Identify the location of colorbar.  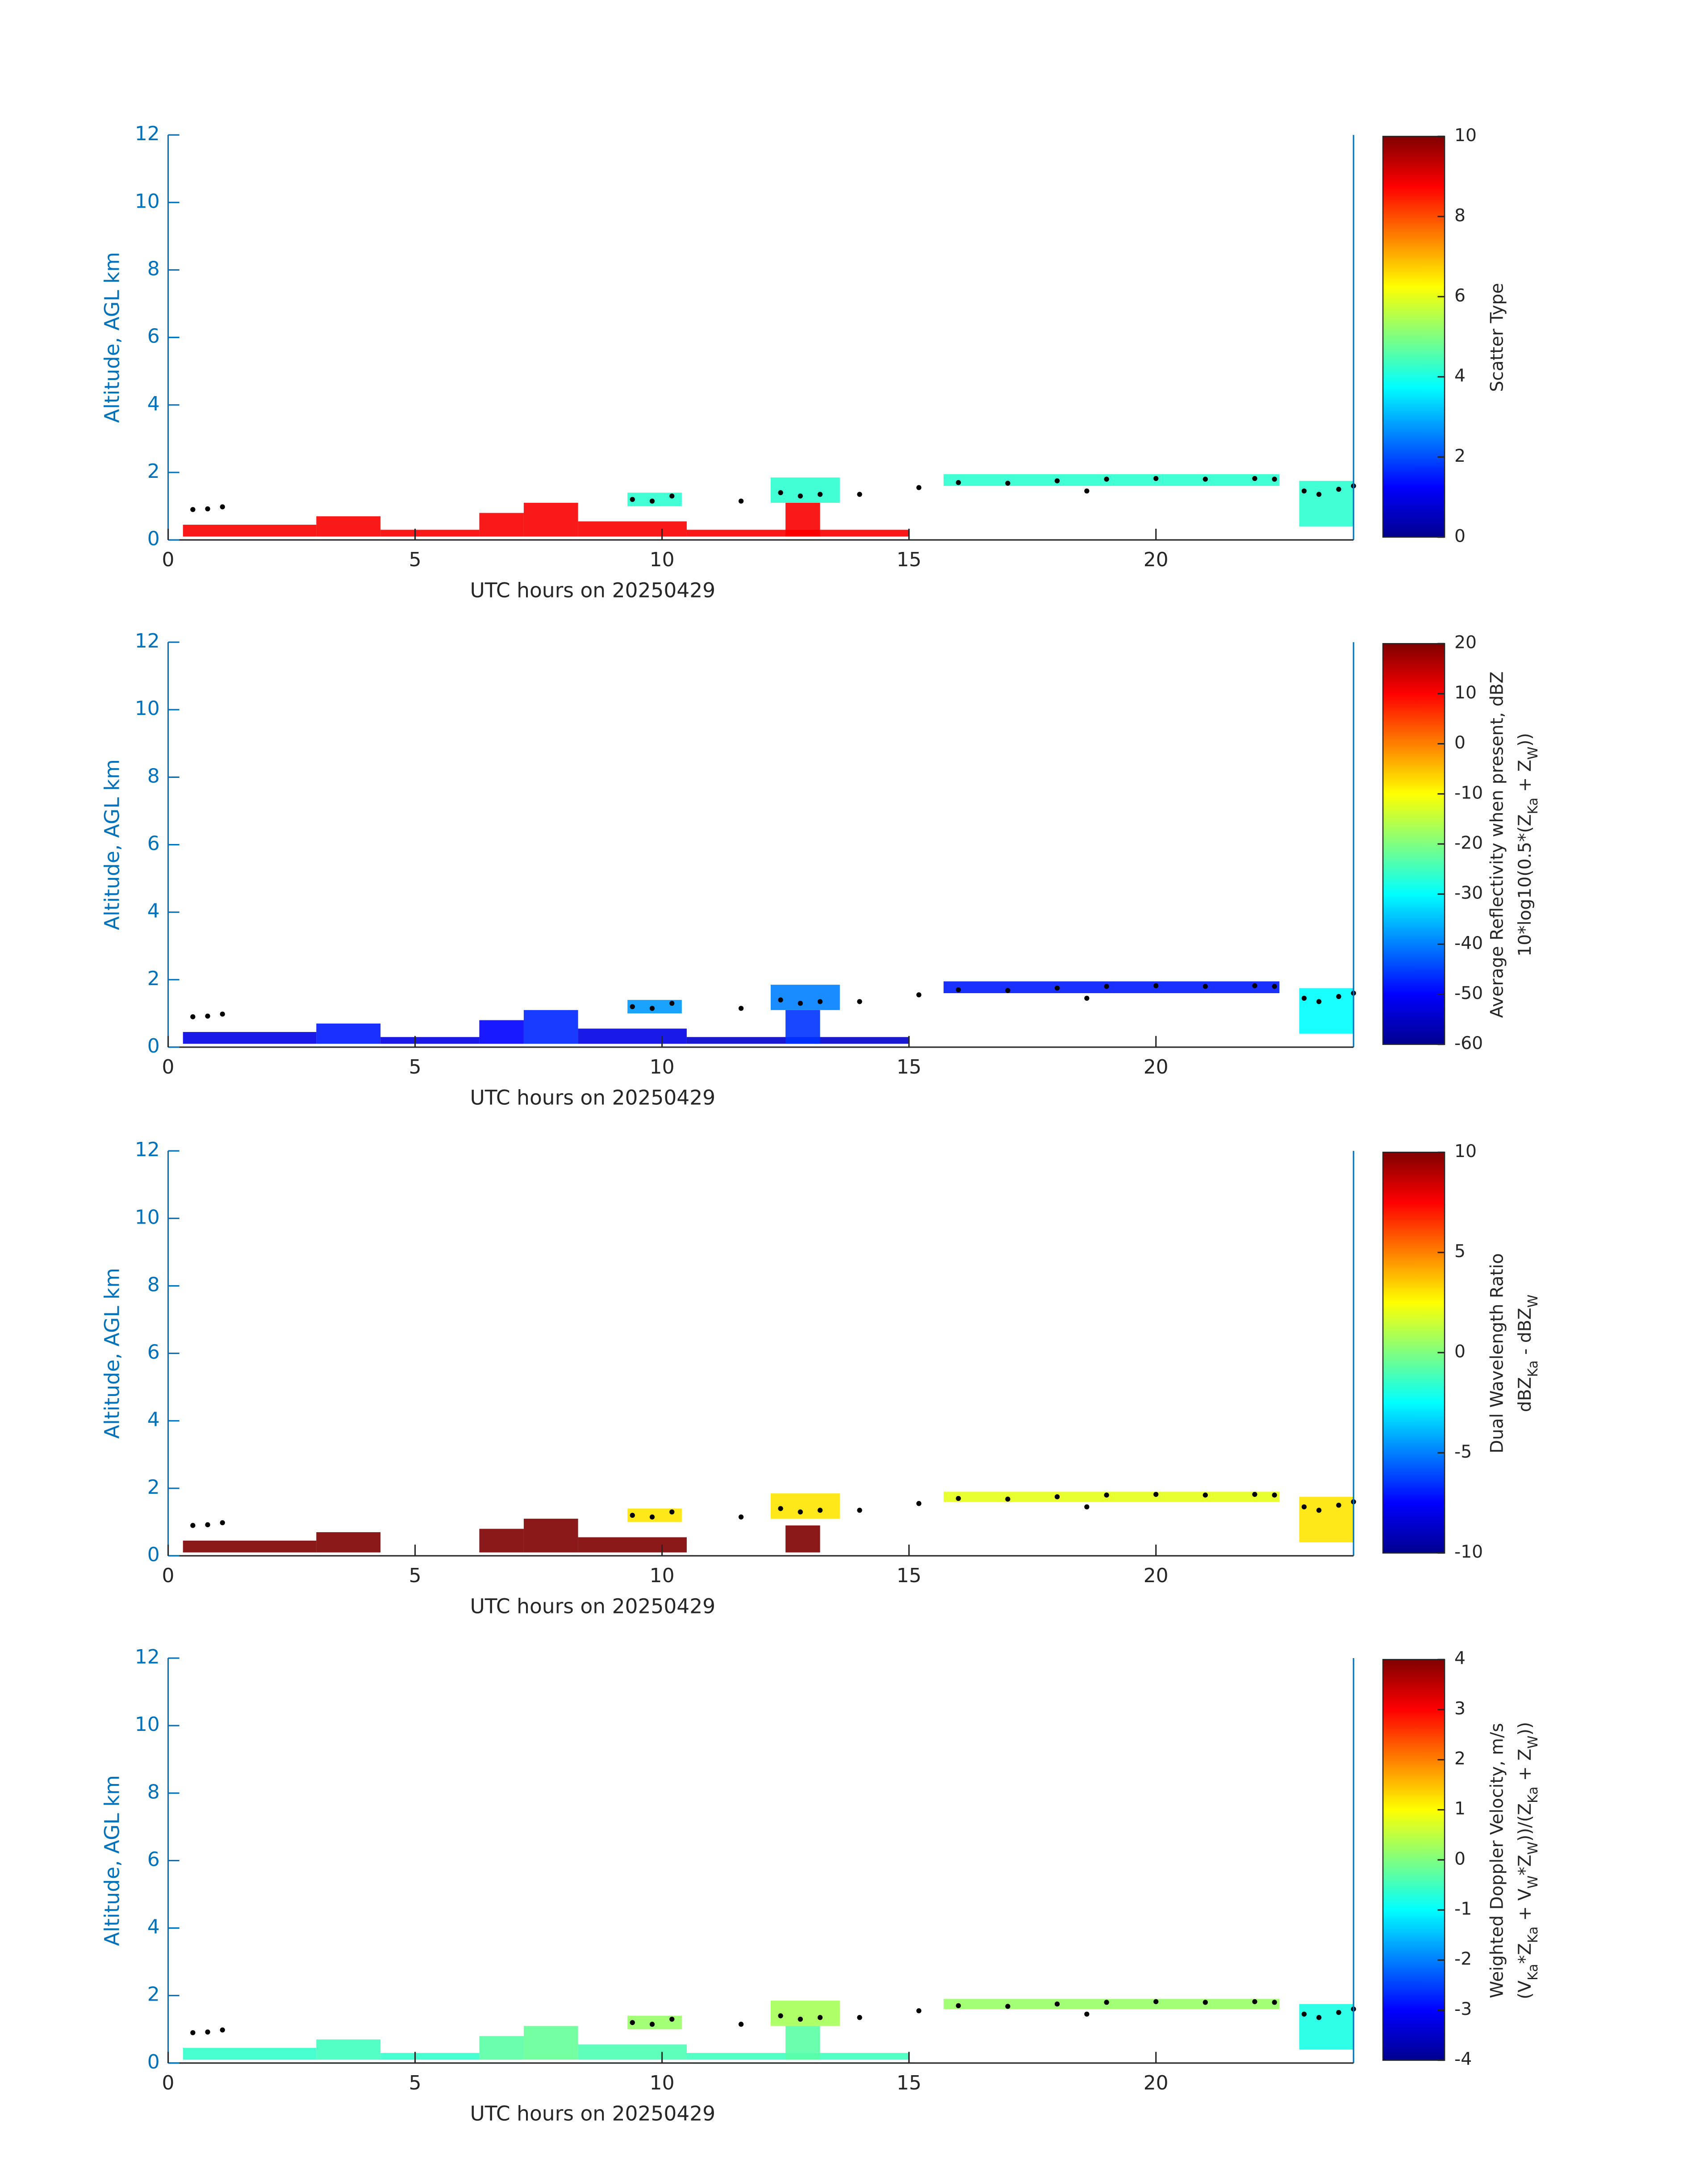
(1413, 337).